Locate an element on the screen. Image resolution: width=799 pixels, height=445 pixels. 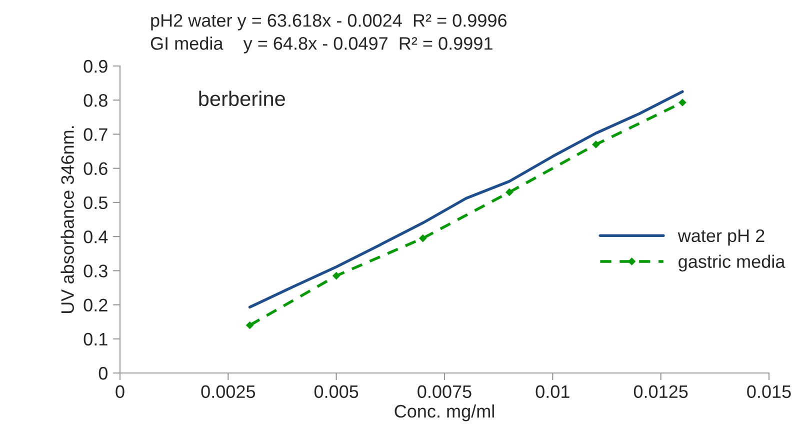
x-tick-label: 0.015 is located at coordinates (769, 391).